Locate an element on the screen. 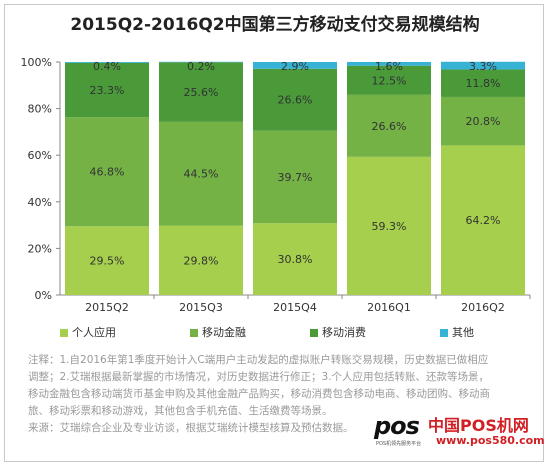 This screenshot has height=467, width=550. legend-label: 个人应用 is located at coordinates (94, 332).